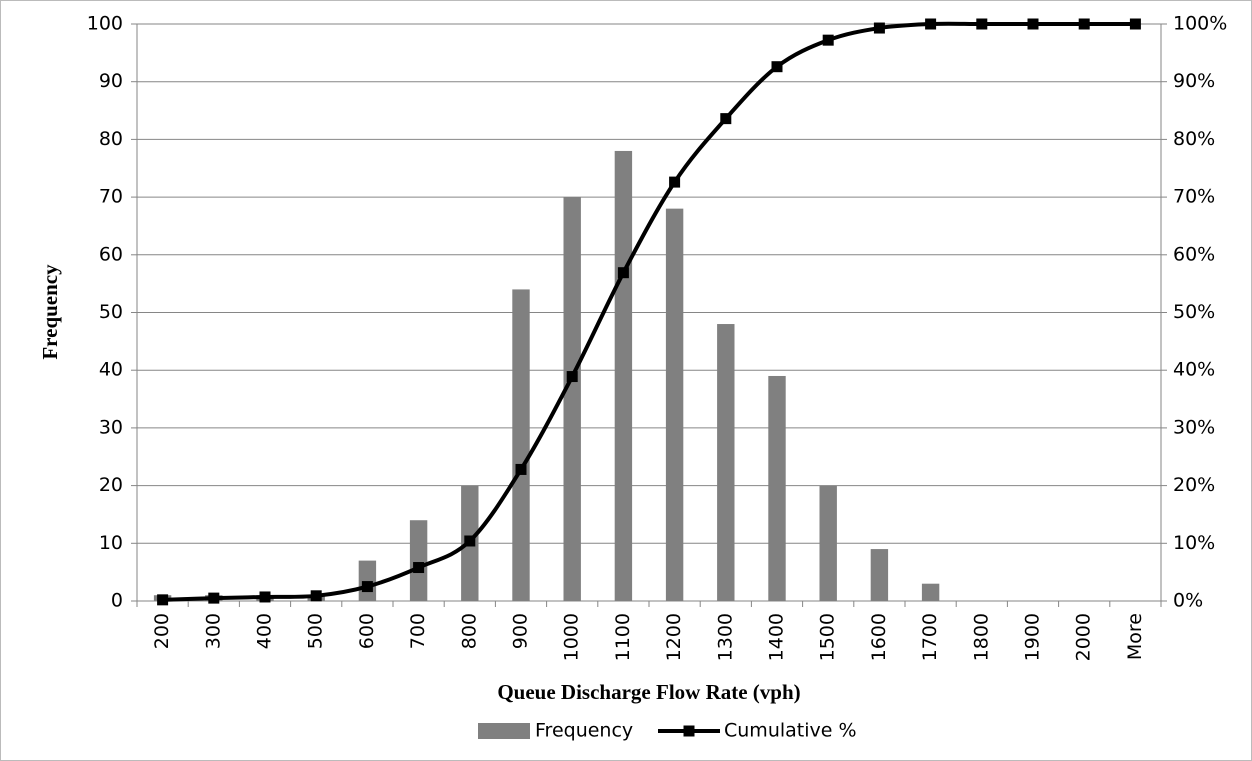  What do you see at coordinates (111, 254) in the screenshot?
I see `y-tick-label: 60` at bounding box center [111, 254].